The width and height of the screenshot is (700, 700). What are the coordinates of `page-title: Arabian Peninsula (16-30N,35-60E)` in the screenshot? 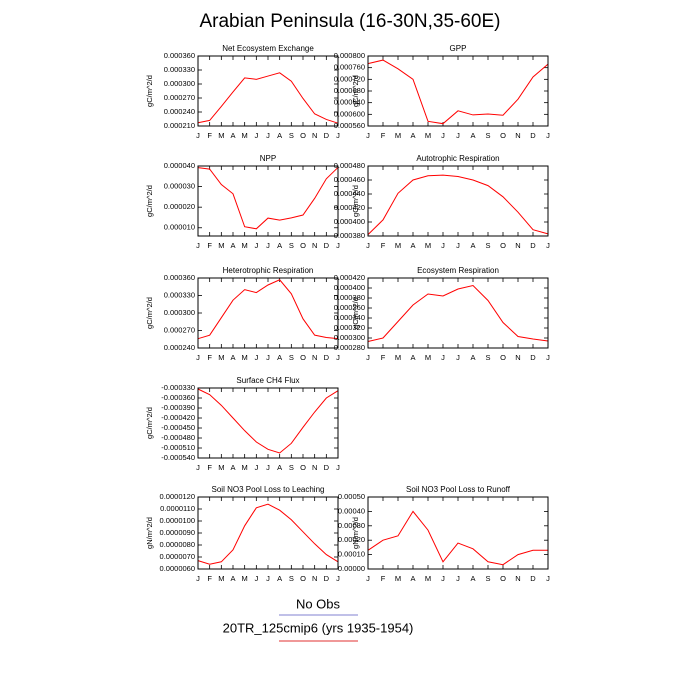 It's located at (349, 21).